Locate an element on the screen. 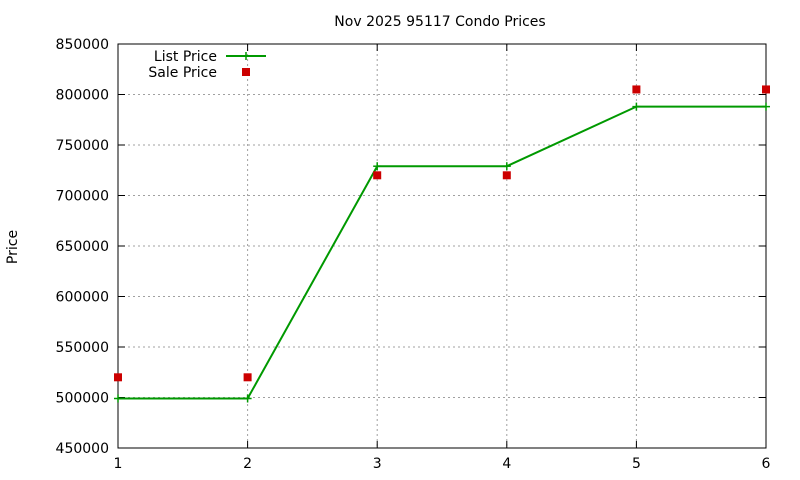  y-tick-label: 500000 is located at coordinates (82, 399).